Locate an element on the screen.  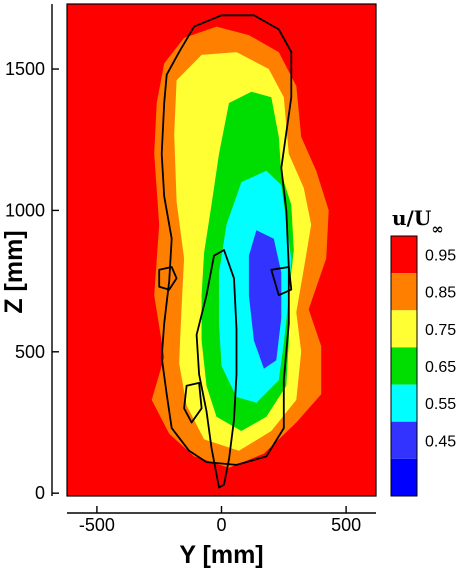
colorbar-level-label: 0.85 is located at coordinates (440, 293).